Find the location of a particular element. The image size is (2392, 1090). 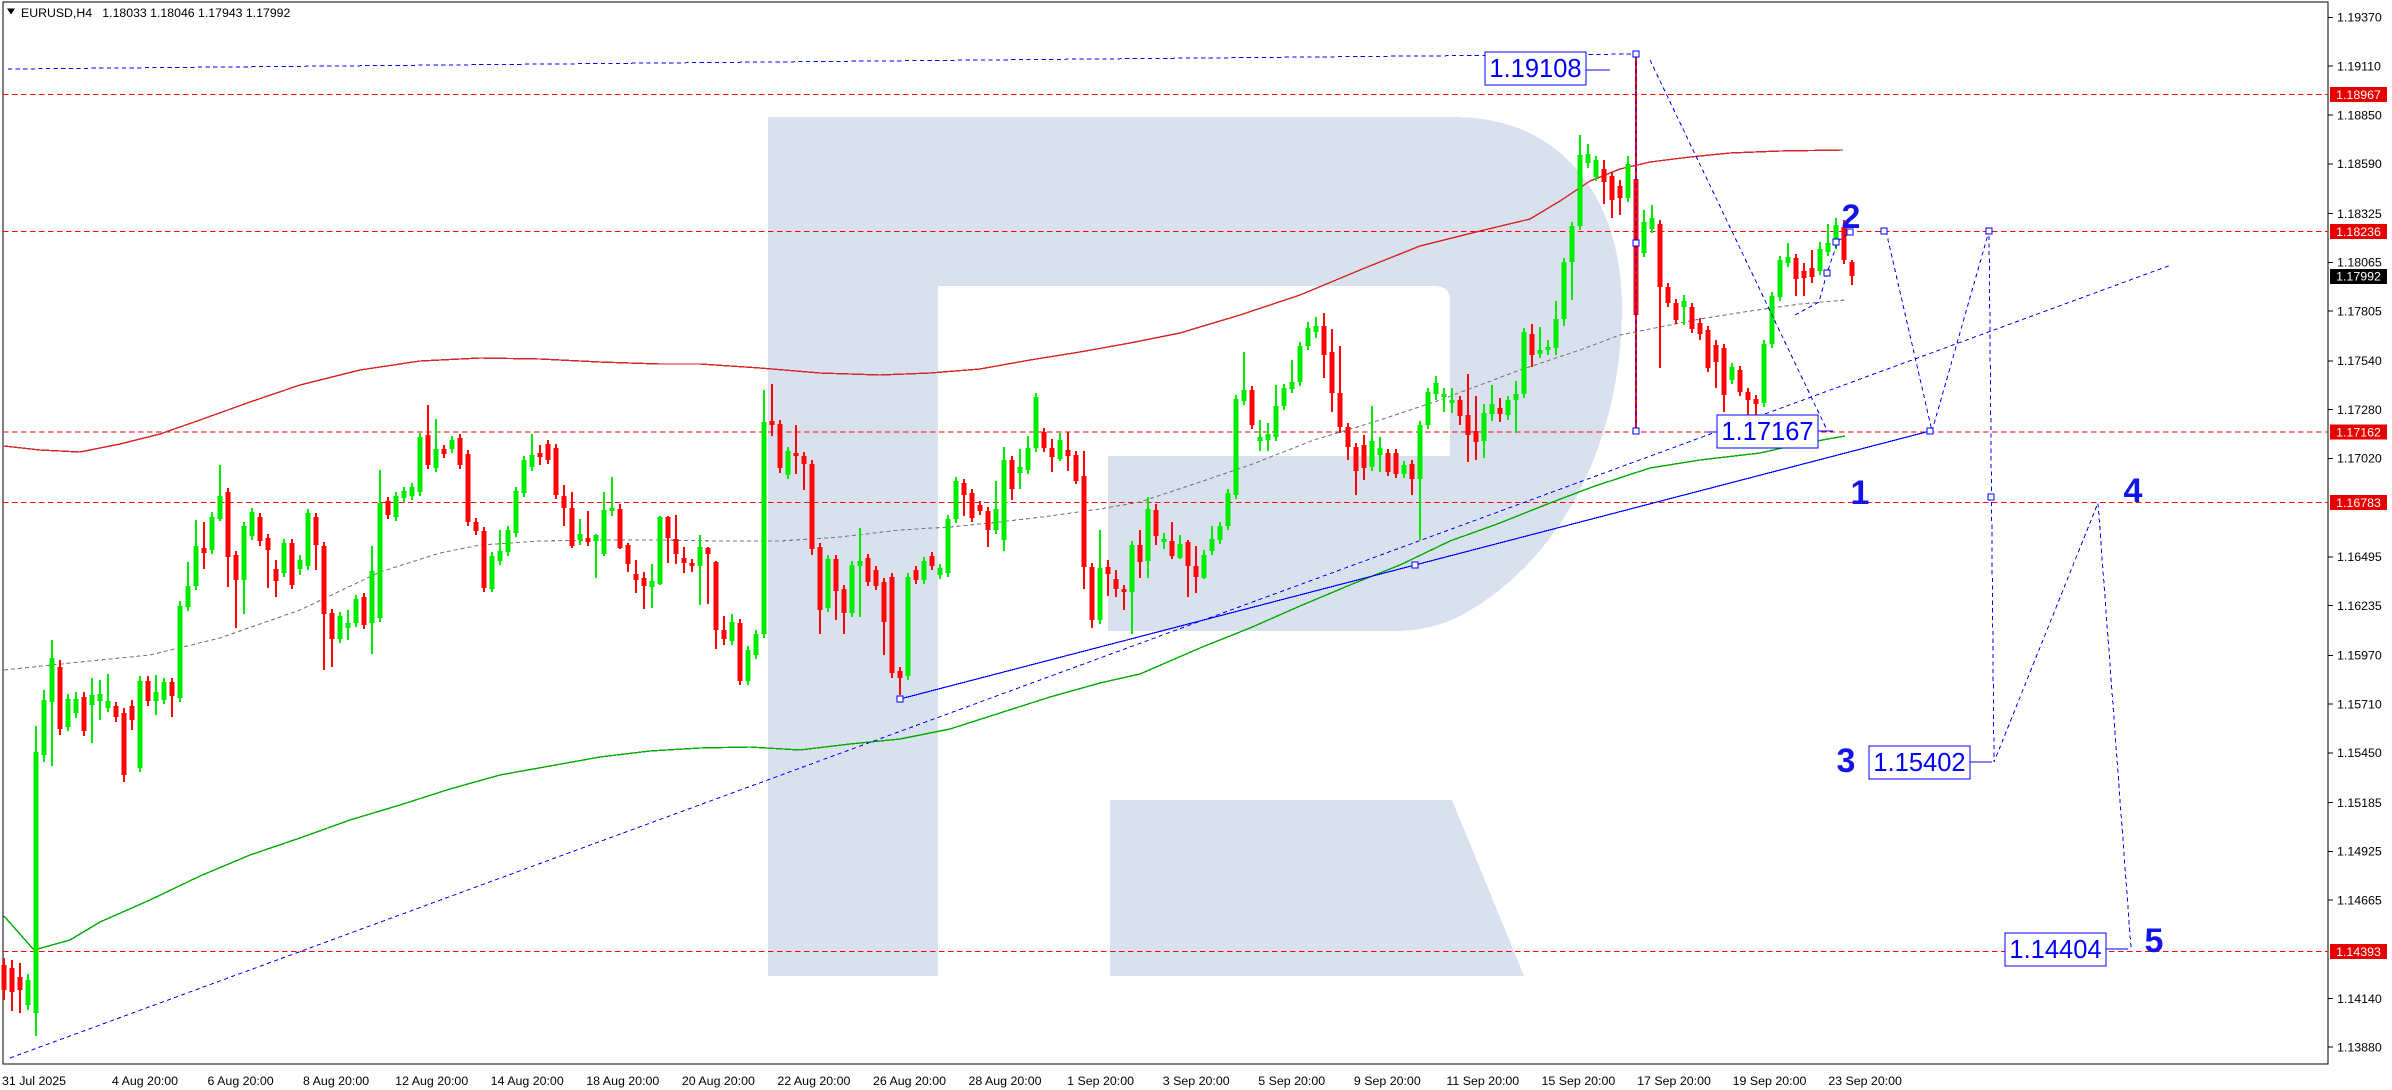

svg-text: 1.16783 is located at coordinates (2358, 503).